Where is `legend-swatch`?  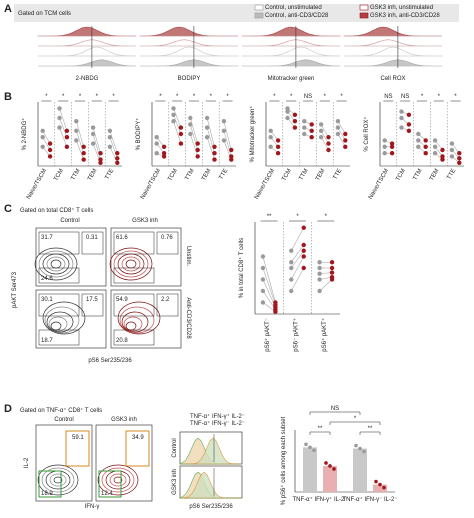 legend-swatch is located at coordinates (259, 7).